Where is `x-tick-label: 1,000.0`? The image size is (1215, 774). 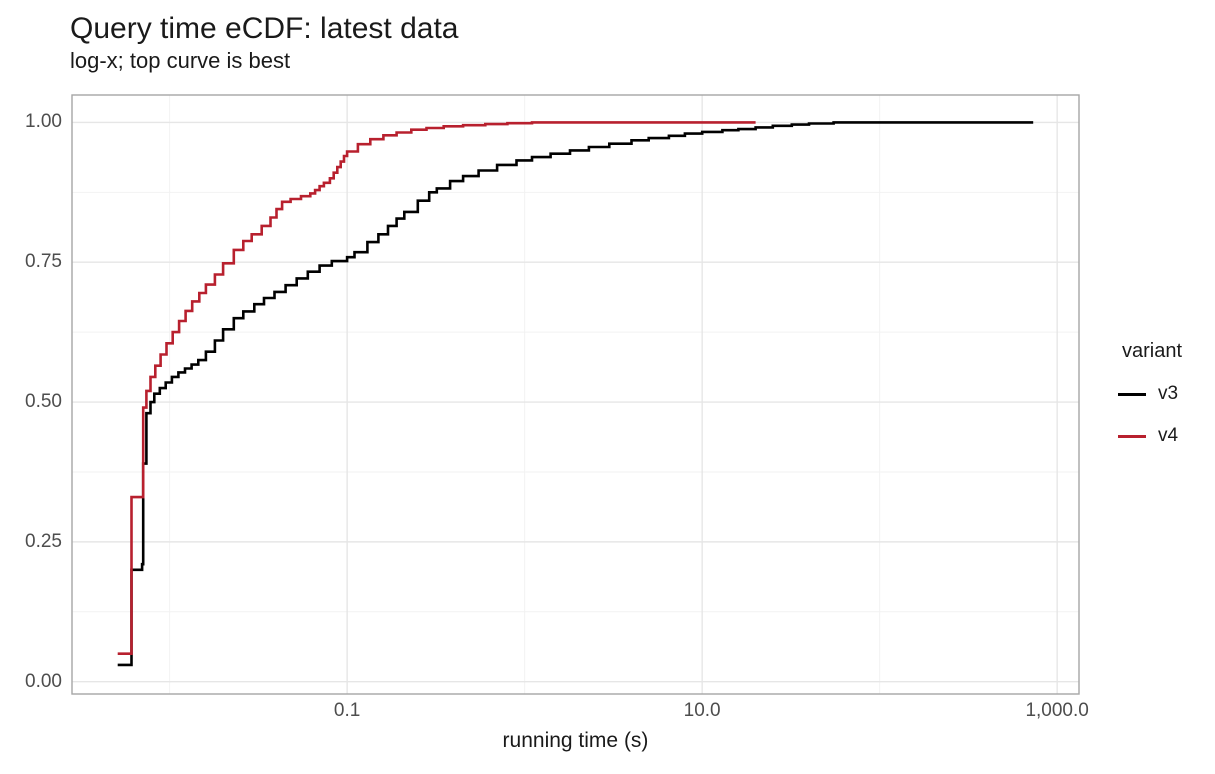
x-tick-label: 1,000.0 is located at coordinates (1057, 710).